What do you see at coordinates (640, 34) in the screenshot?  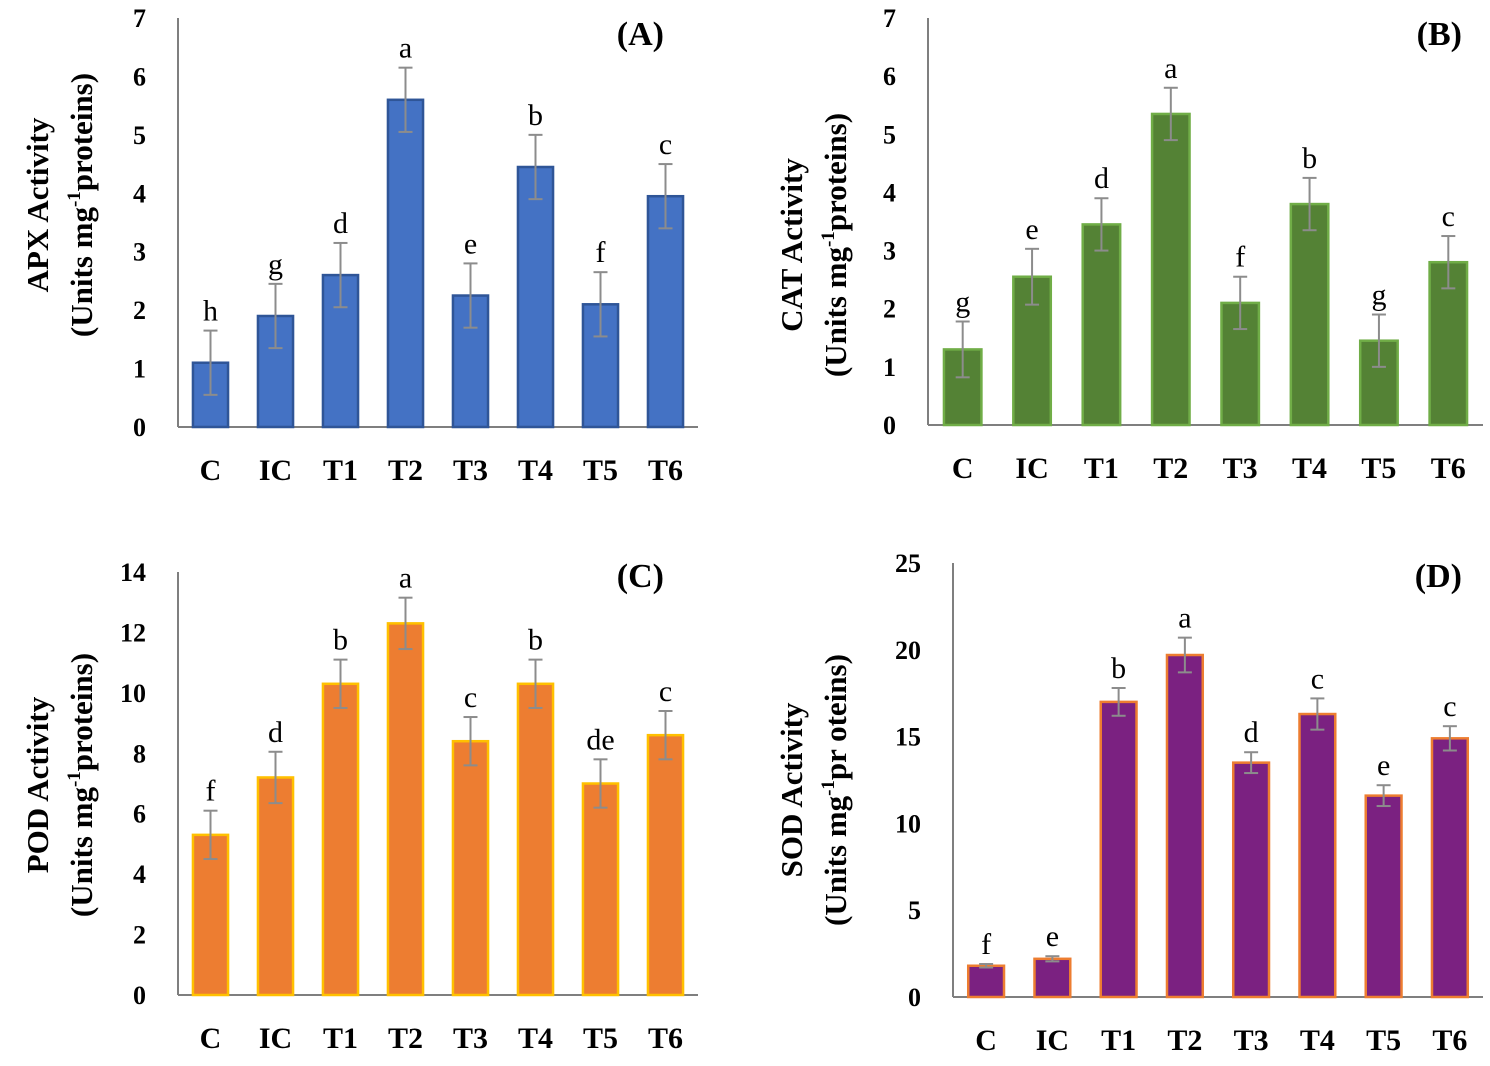 I see `panel-title: (A)` at bounding box center [640, 34].